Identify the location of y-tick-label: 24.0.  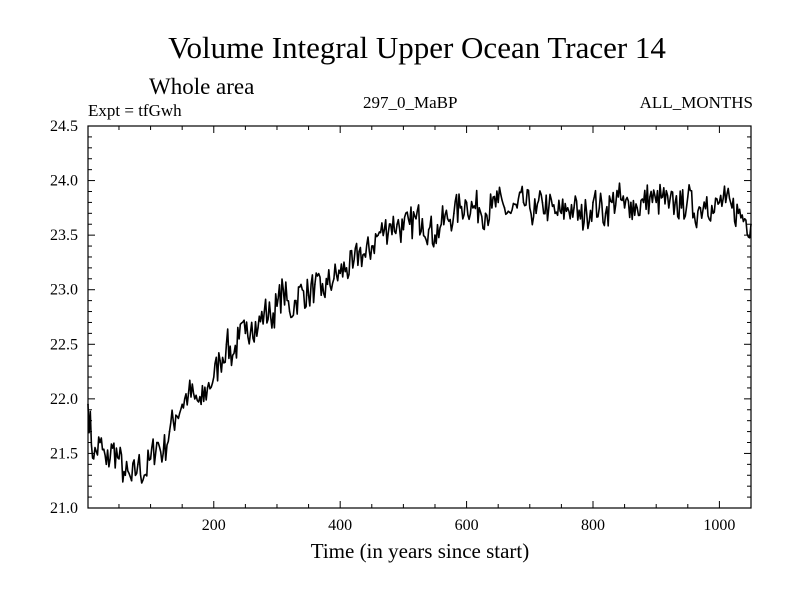
(64, 181).